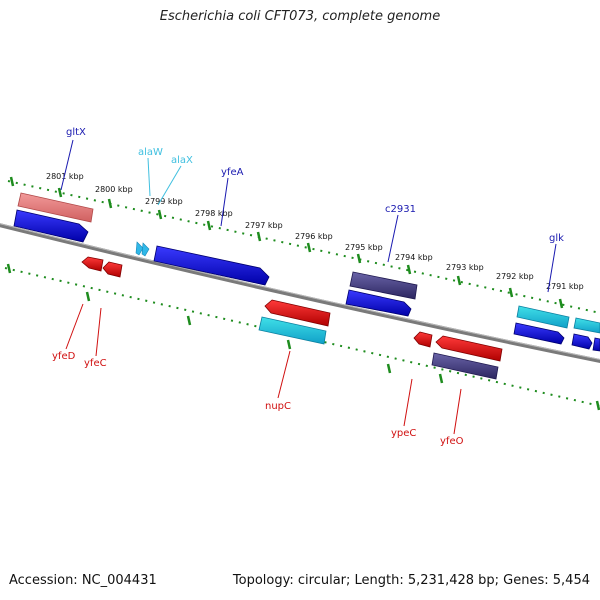  I want to click on reverse-strand-genes, so click(292, 318).